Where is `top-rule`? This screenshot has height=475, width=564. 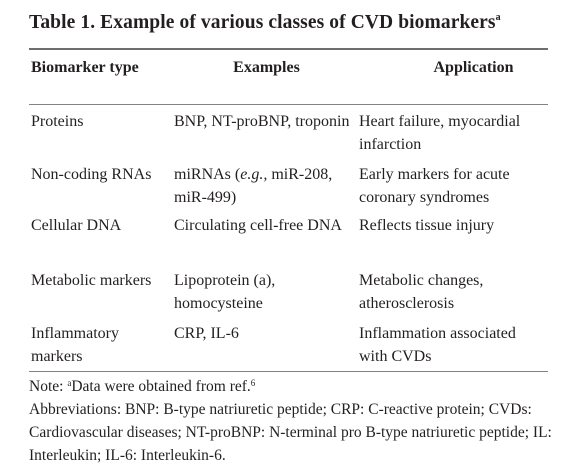 top-rule is located at coordinates (288, 49).